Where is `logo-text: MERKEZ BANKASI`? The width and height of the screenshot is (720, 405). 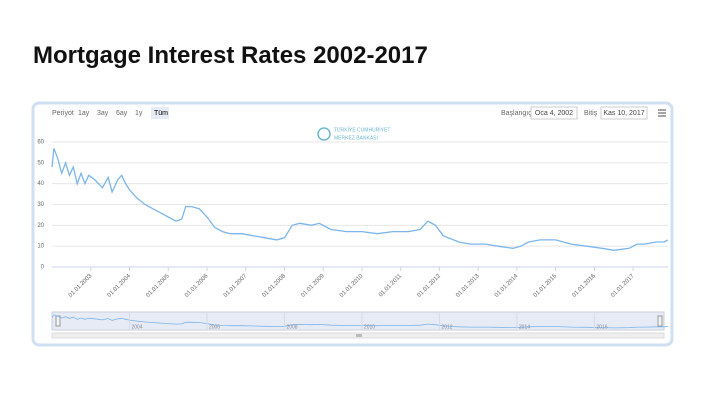 logo-text: MERKEZ BANKASI is located at coordinates (356, 138).